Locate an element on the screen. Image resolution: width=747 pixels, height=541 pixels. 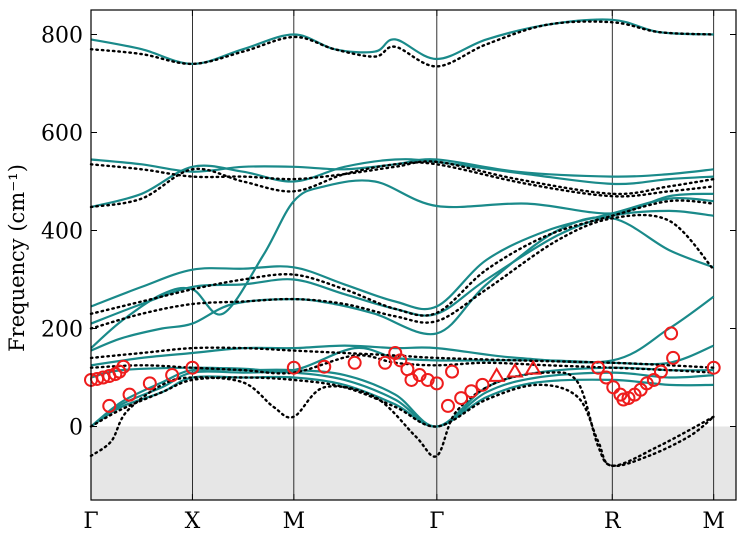
y-tick-label: 0 is located at coordinates (76, 428).